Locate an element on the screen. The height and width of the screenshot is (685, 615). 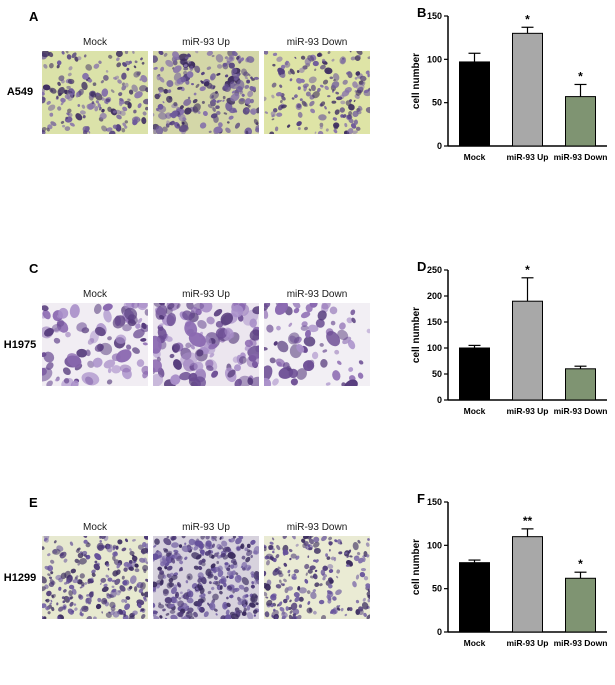
micrograph-h1299-mir93-up is located at coordinates (206, 577).